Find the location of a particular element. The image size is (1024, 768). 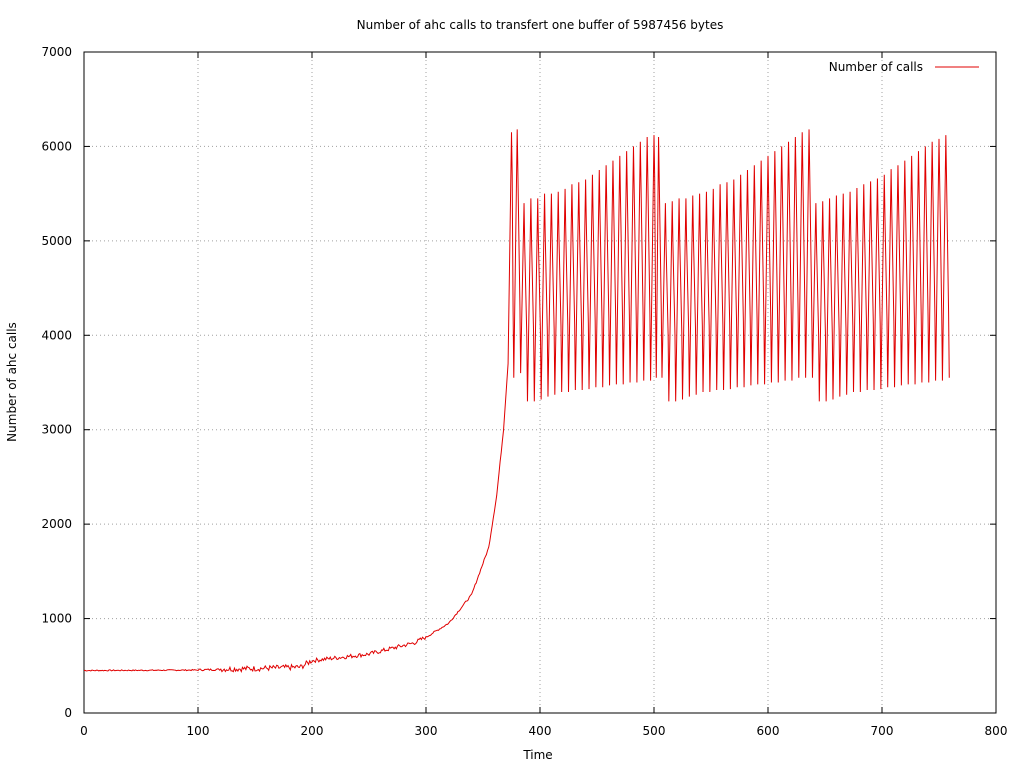

y-tick-labels: 0 1000 2000 3000 4000 5000 6000 7000 is located at coordinates (56, 382).